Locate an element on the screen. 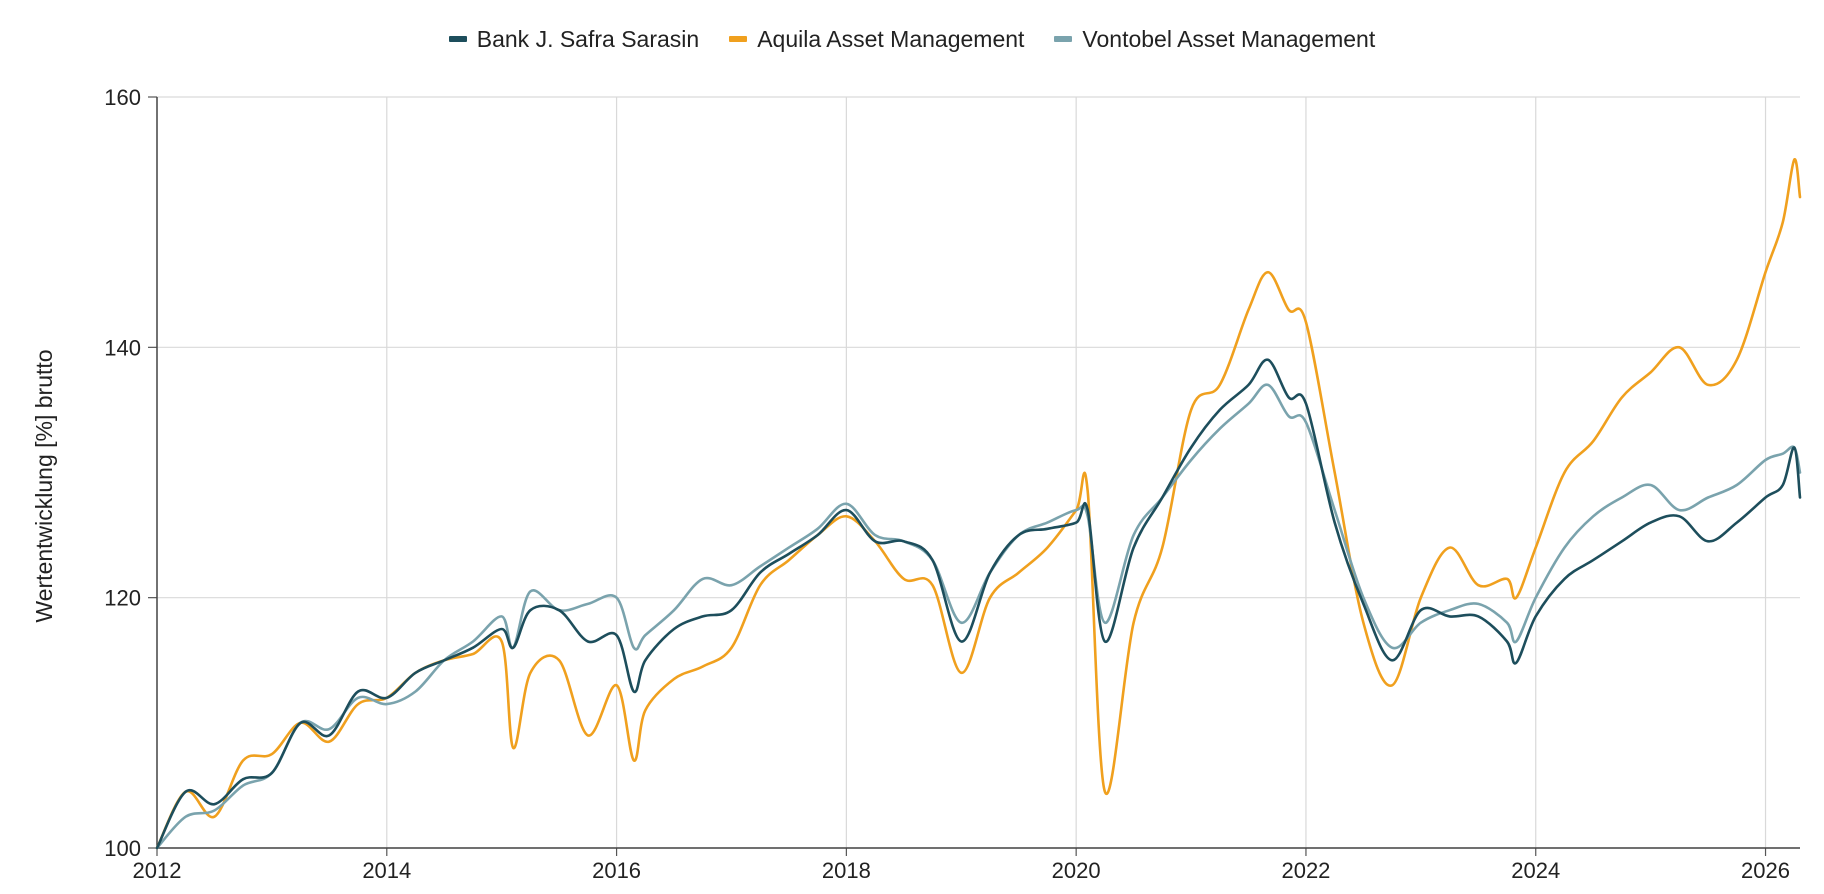 The height and width of the screenshot is (894, 1824). x-tick-label-5: 2022 is located at coordinates (1305, 870).